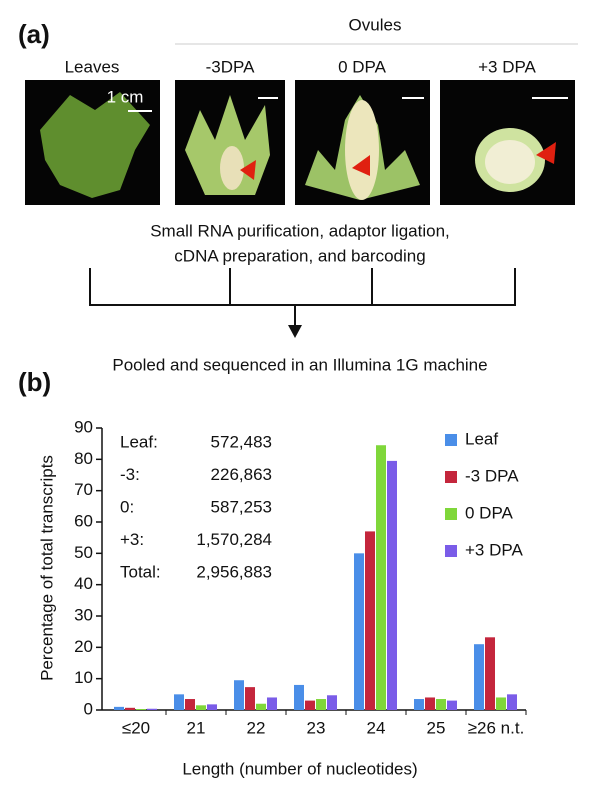  What do you see at coordinates (83, 520) in the screenshot?
I see `y-tick-label: 60` at bounding box center [83, 520].